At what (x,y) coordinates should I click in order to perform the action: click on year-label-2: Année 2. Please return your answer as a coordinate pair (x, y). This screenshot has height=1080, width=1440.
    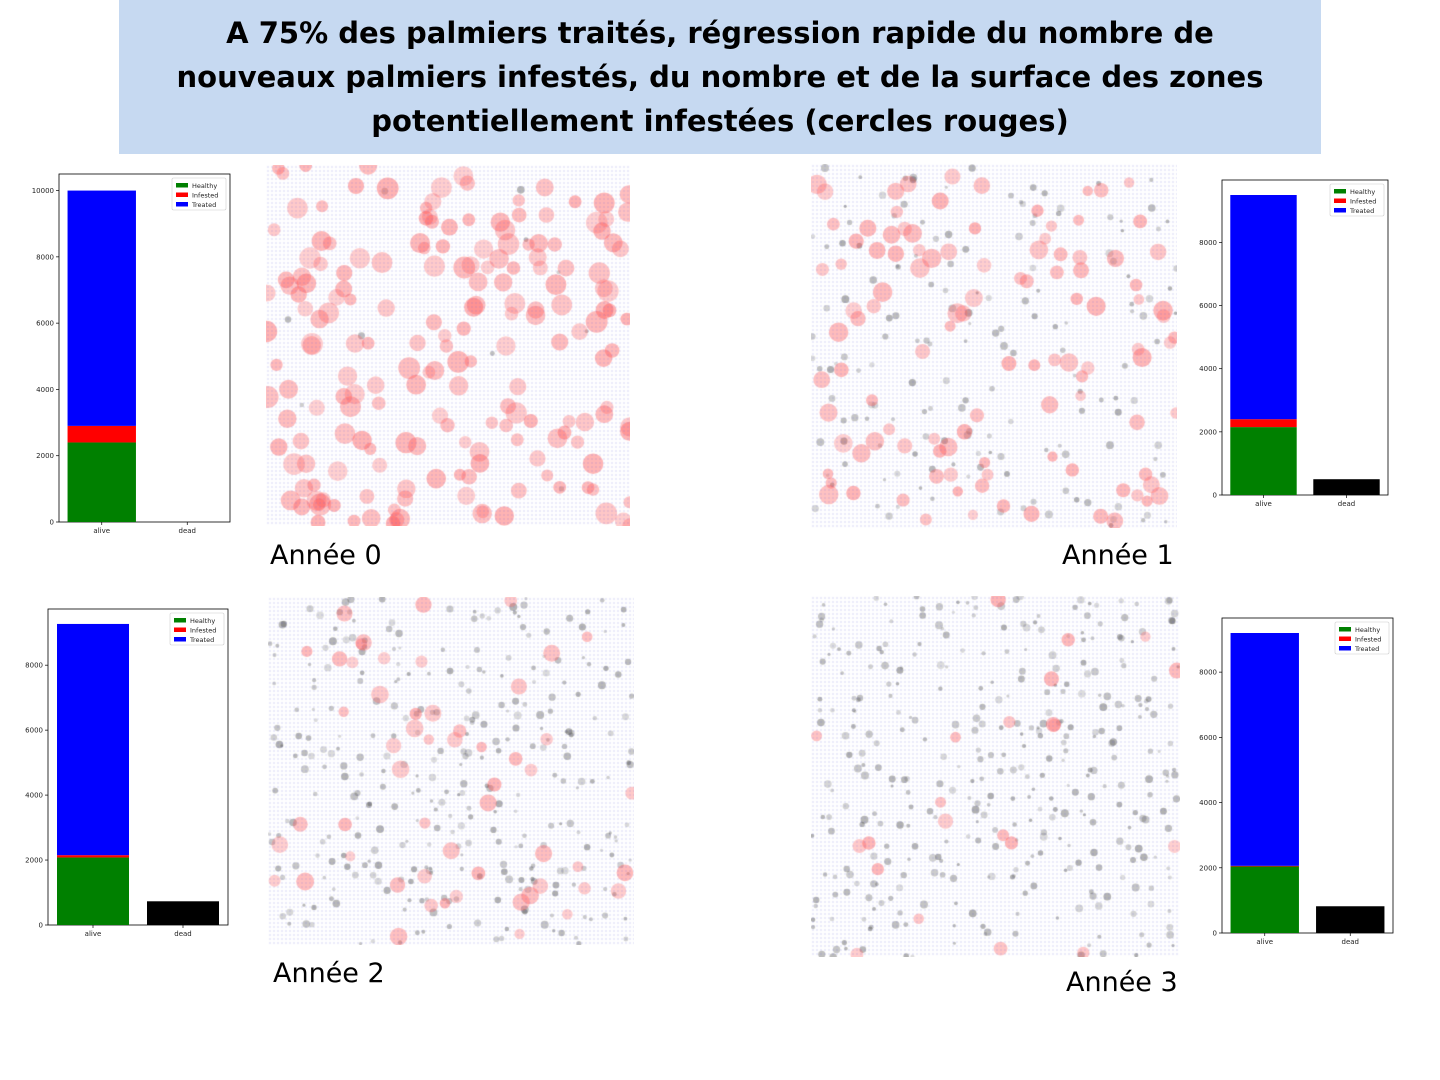
    Looking at the image, I should click on (329, 973).